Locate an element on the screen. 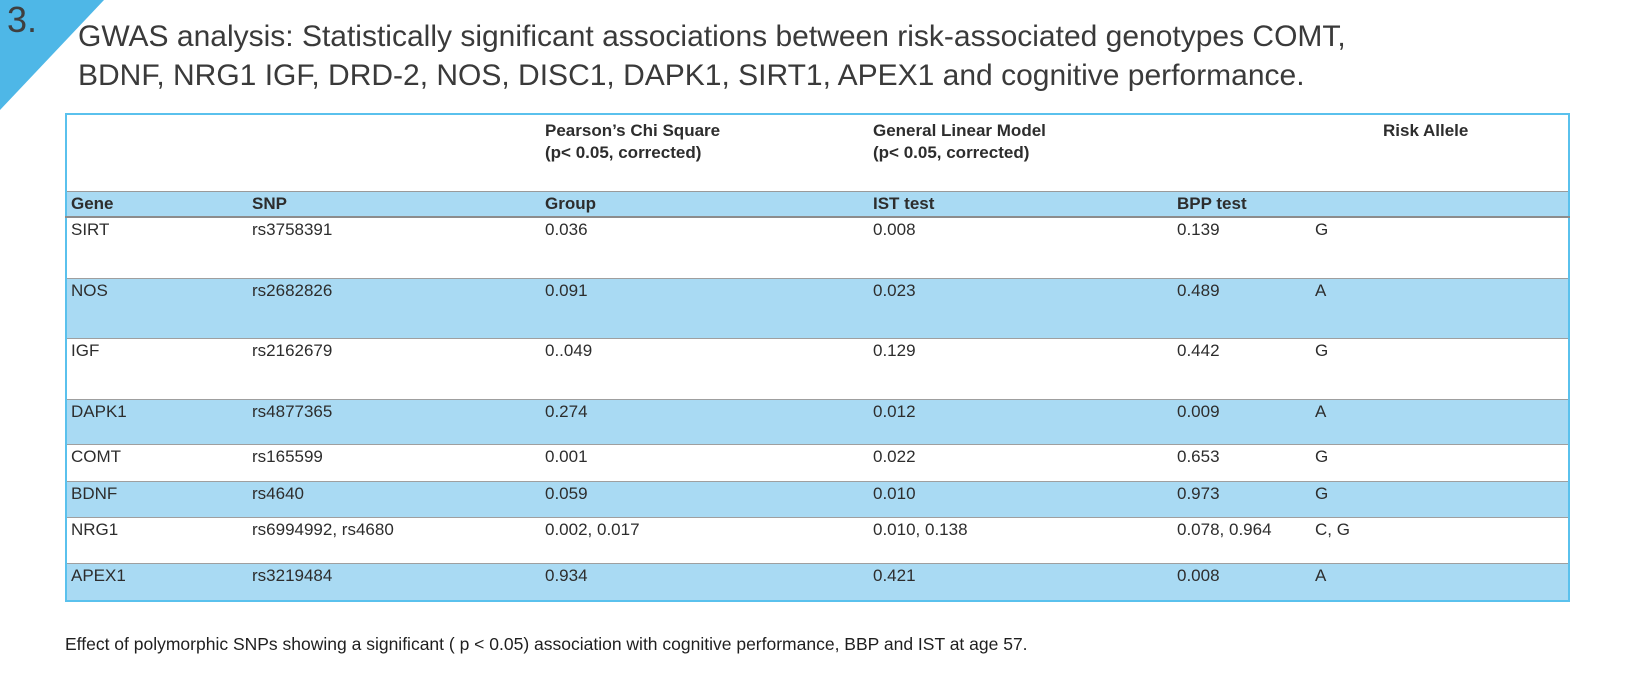  cell-bpp: 0.653 is located at coordinates (1198, 456).